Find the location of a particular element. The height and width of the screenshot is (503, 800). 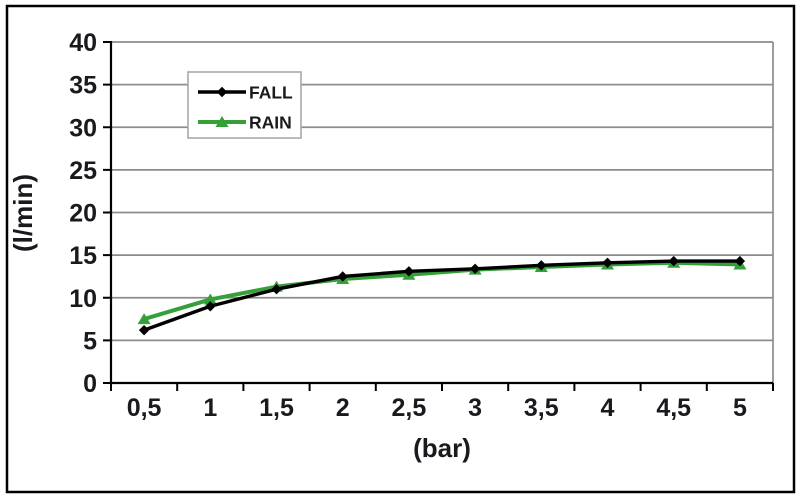

x-tick-label: 4,5 is located at coordinates (673, 408).